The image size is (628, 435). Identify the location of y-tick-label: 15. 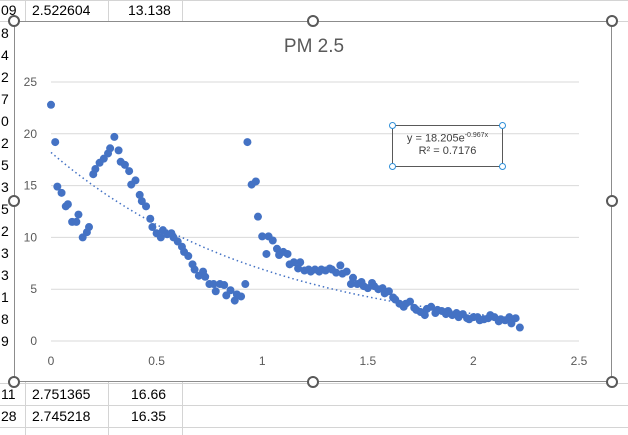
(31, 186).